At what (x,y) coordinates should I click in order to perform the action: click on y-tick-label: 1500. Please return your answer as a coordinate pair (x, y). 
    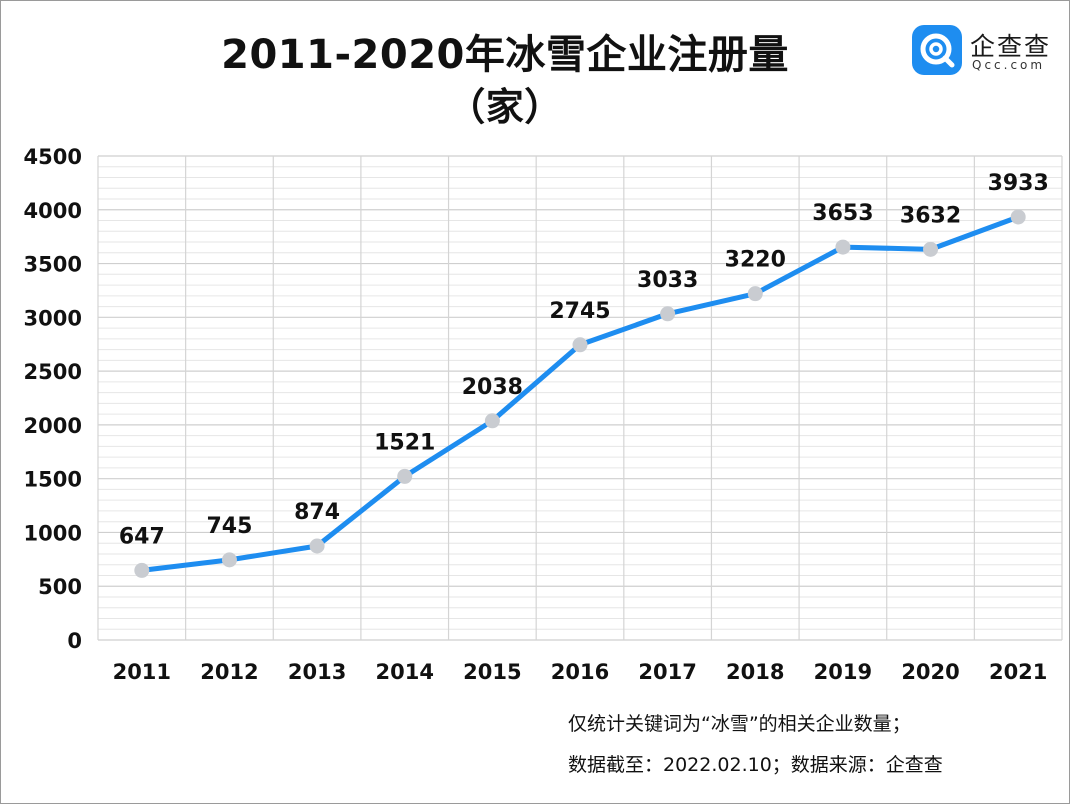
    Looking at the image, I should click on (53, 480).